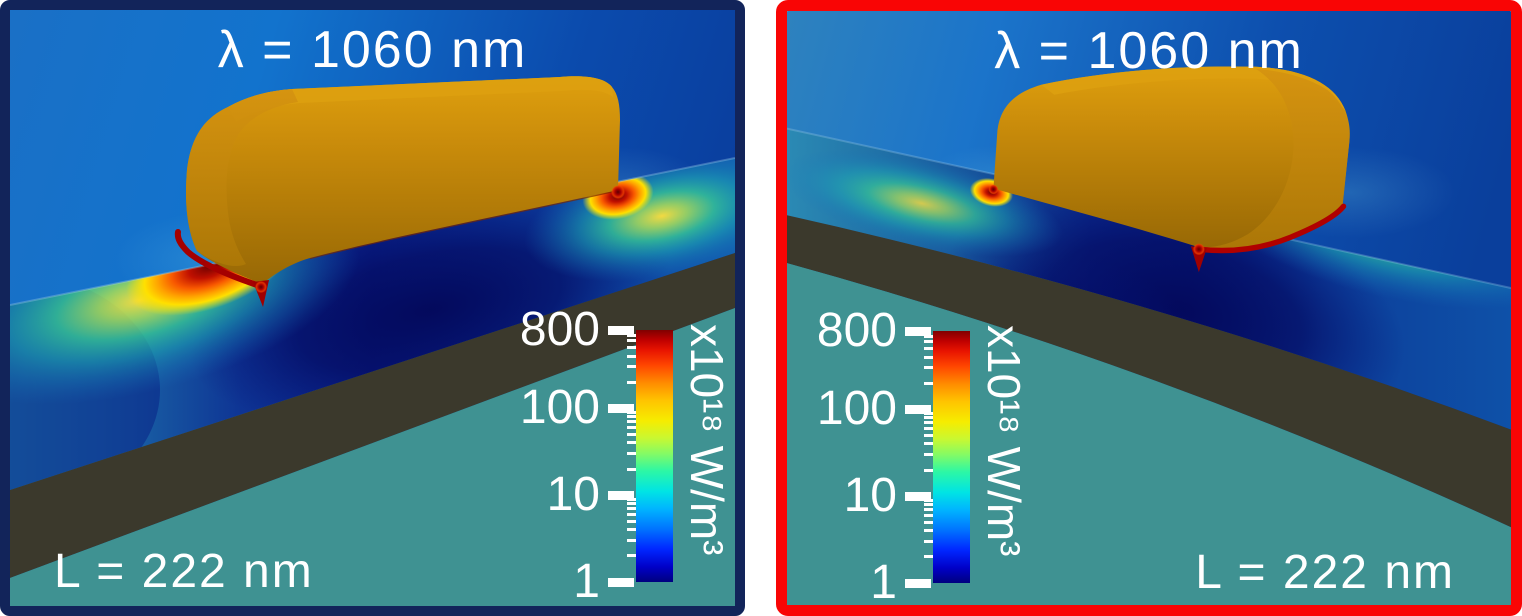 This screenshot has height=616, width=1522. What do you see at coordinates (420, 99) in the screenshot?
I see `rod-top-face` at bounding box center [420, 99].